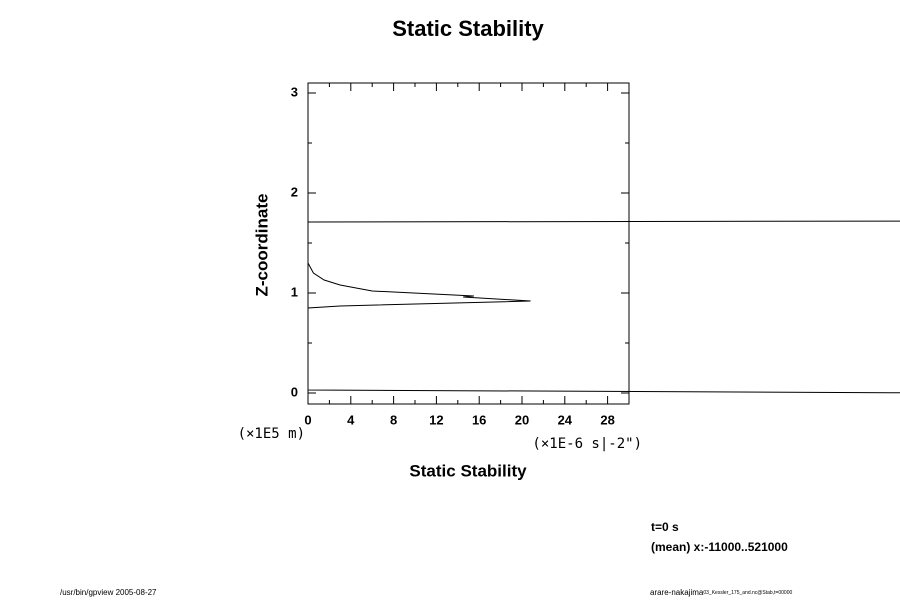 This screenshot has height=600, width=900. What do you see at coordinates (522, 419) in the screenshot?
I see `x-tick-label: 20` at bounding box center [522, 419].